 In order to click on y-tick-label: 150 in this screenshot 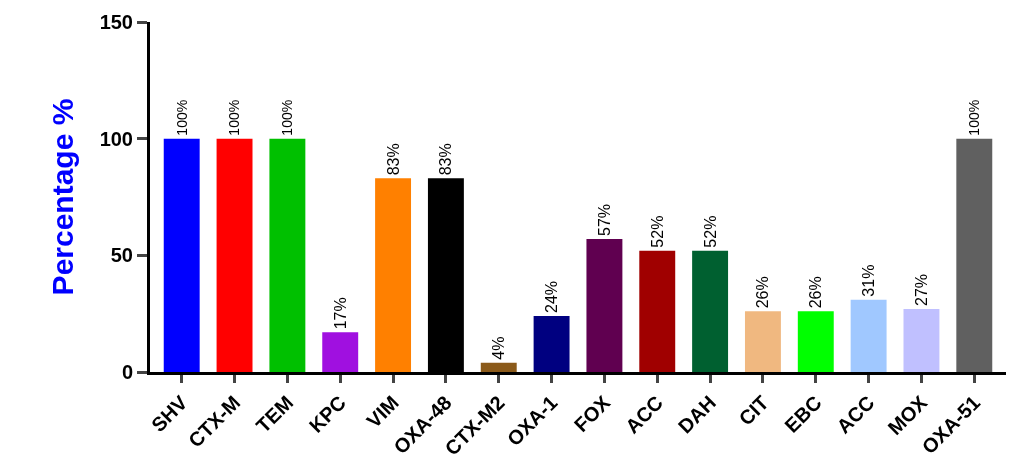, I will do `click(116, 22)`.